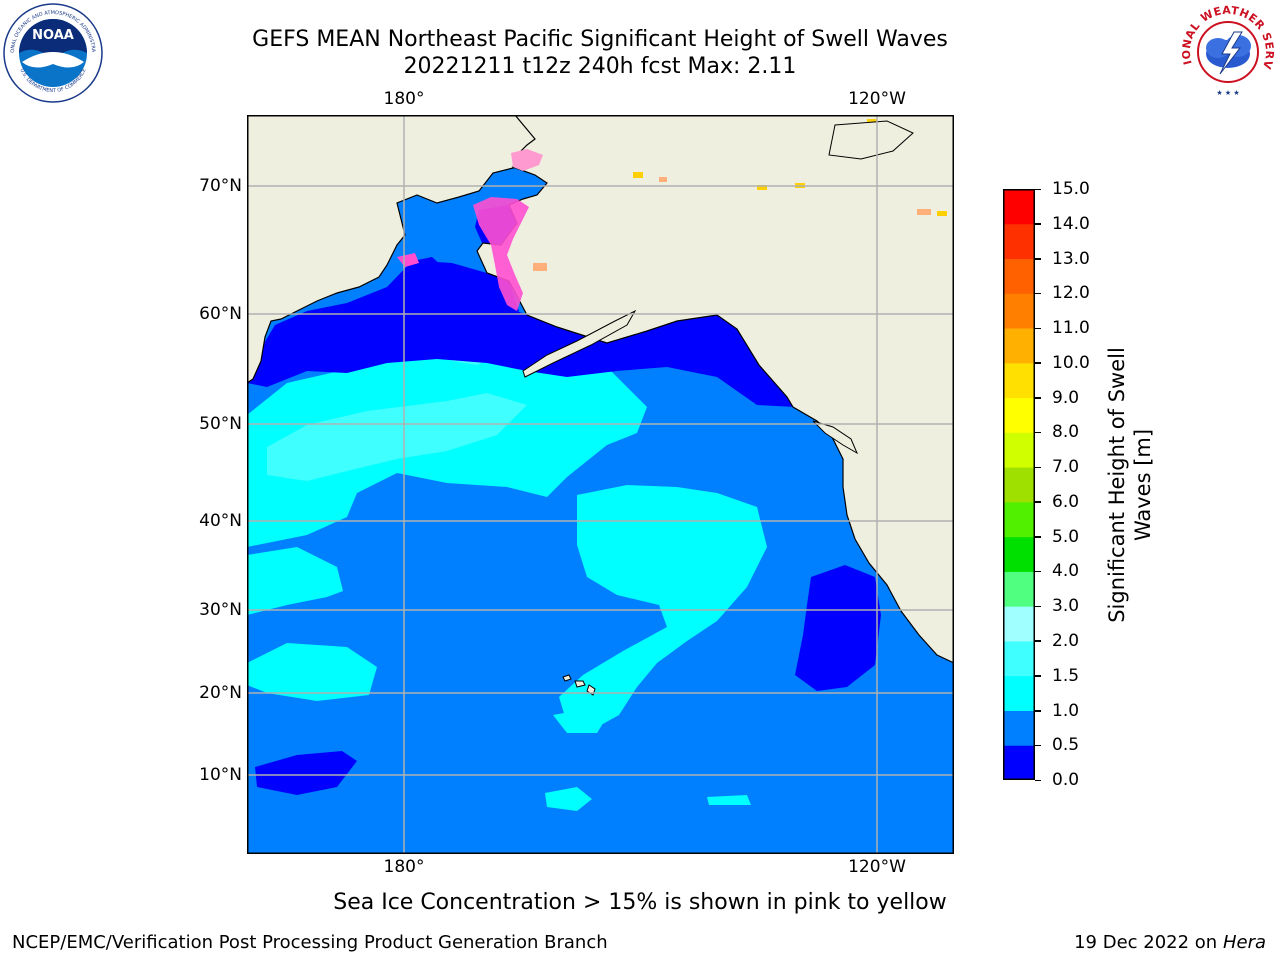 The width and height of the screenshot is (1280, 960). I want to click on colorbar-tick-label: 5.0, so click(1066, 536).